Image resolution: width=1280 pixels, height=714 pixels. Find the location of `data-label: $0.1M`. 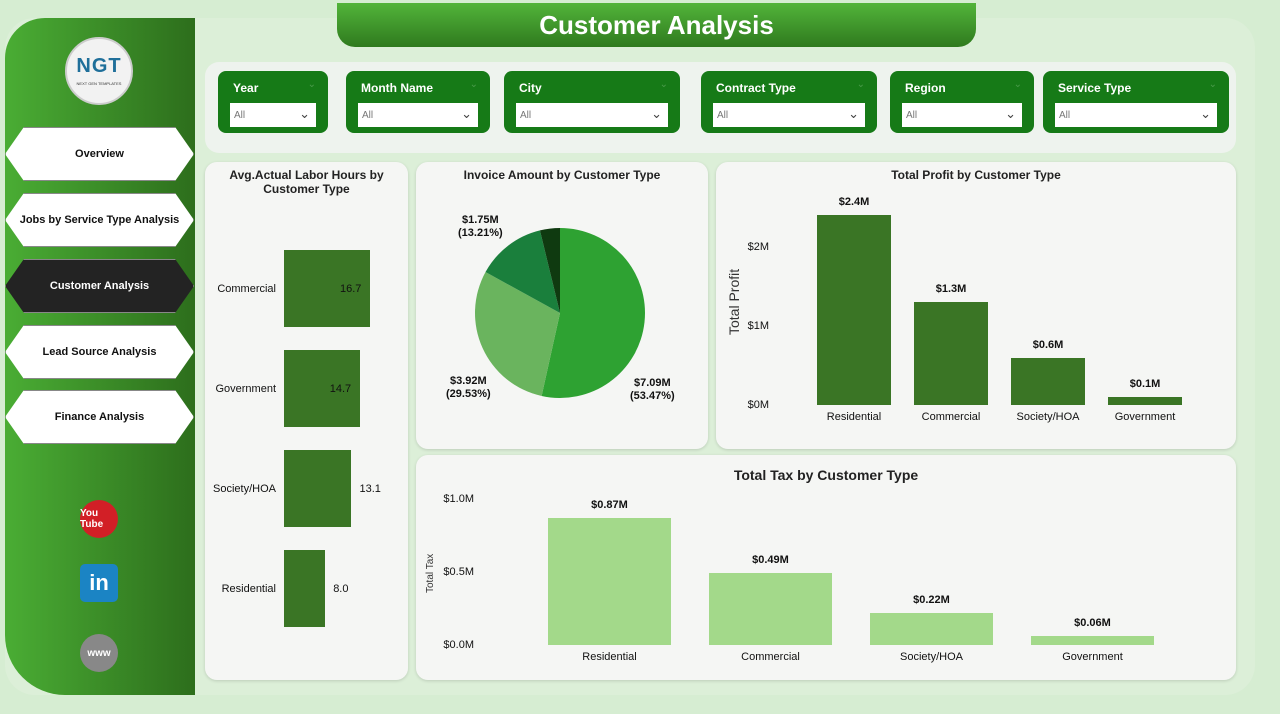

data-label: $0.1M is located at coordinates (1145, 384).